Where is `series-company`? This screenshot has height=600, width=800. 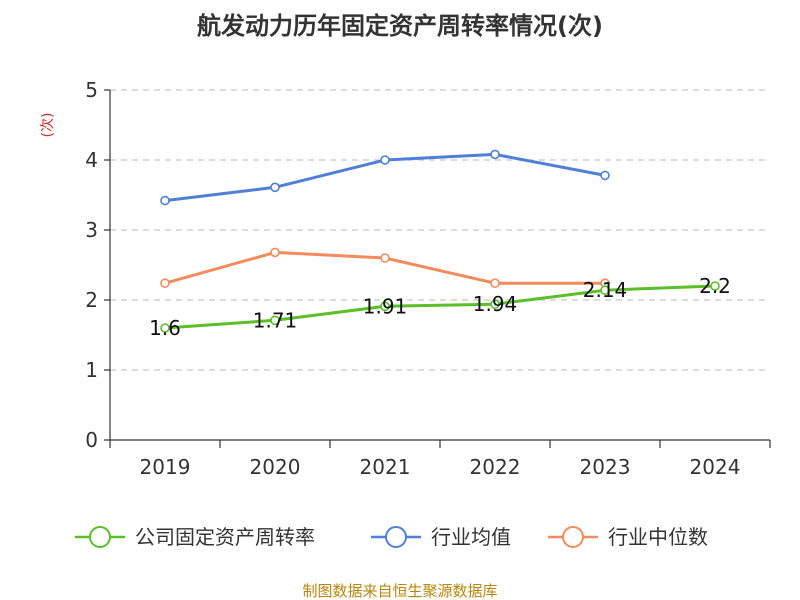 series-company is located at coordinates (440, 307).